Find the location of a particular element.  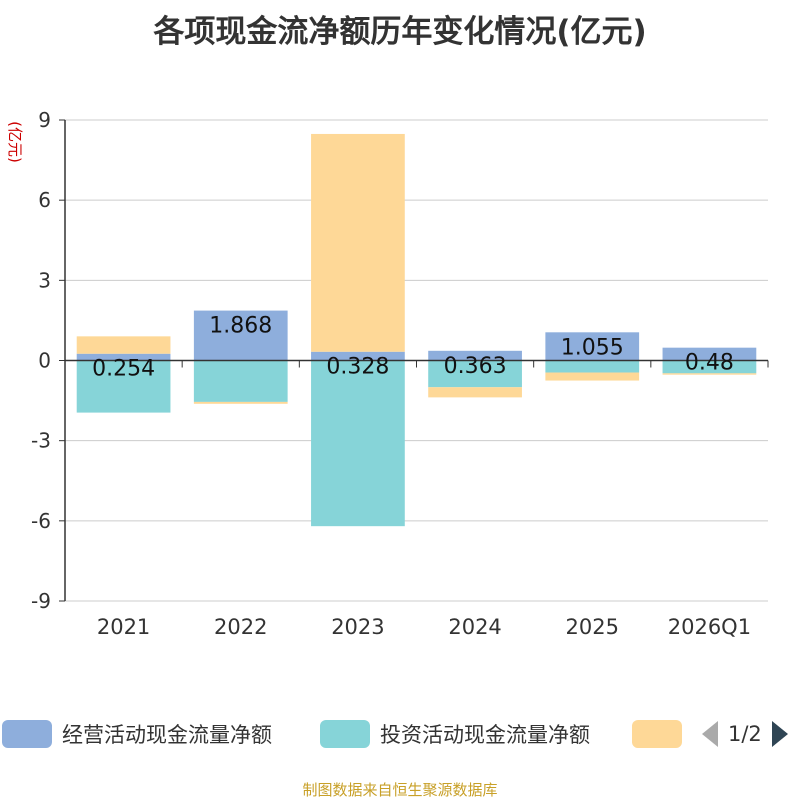

bar-series-0-2026Q1 is located at coordinates (709, 354).